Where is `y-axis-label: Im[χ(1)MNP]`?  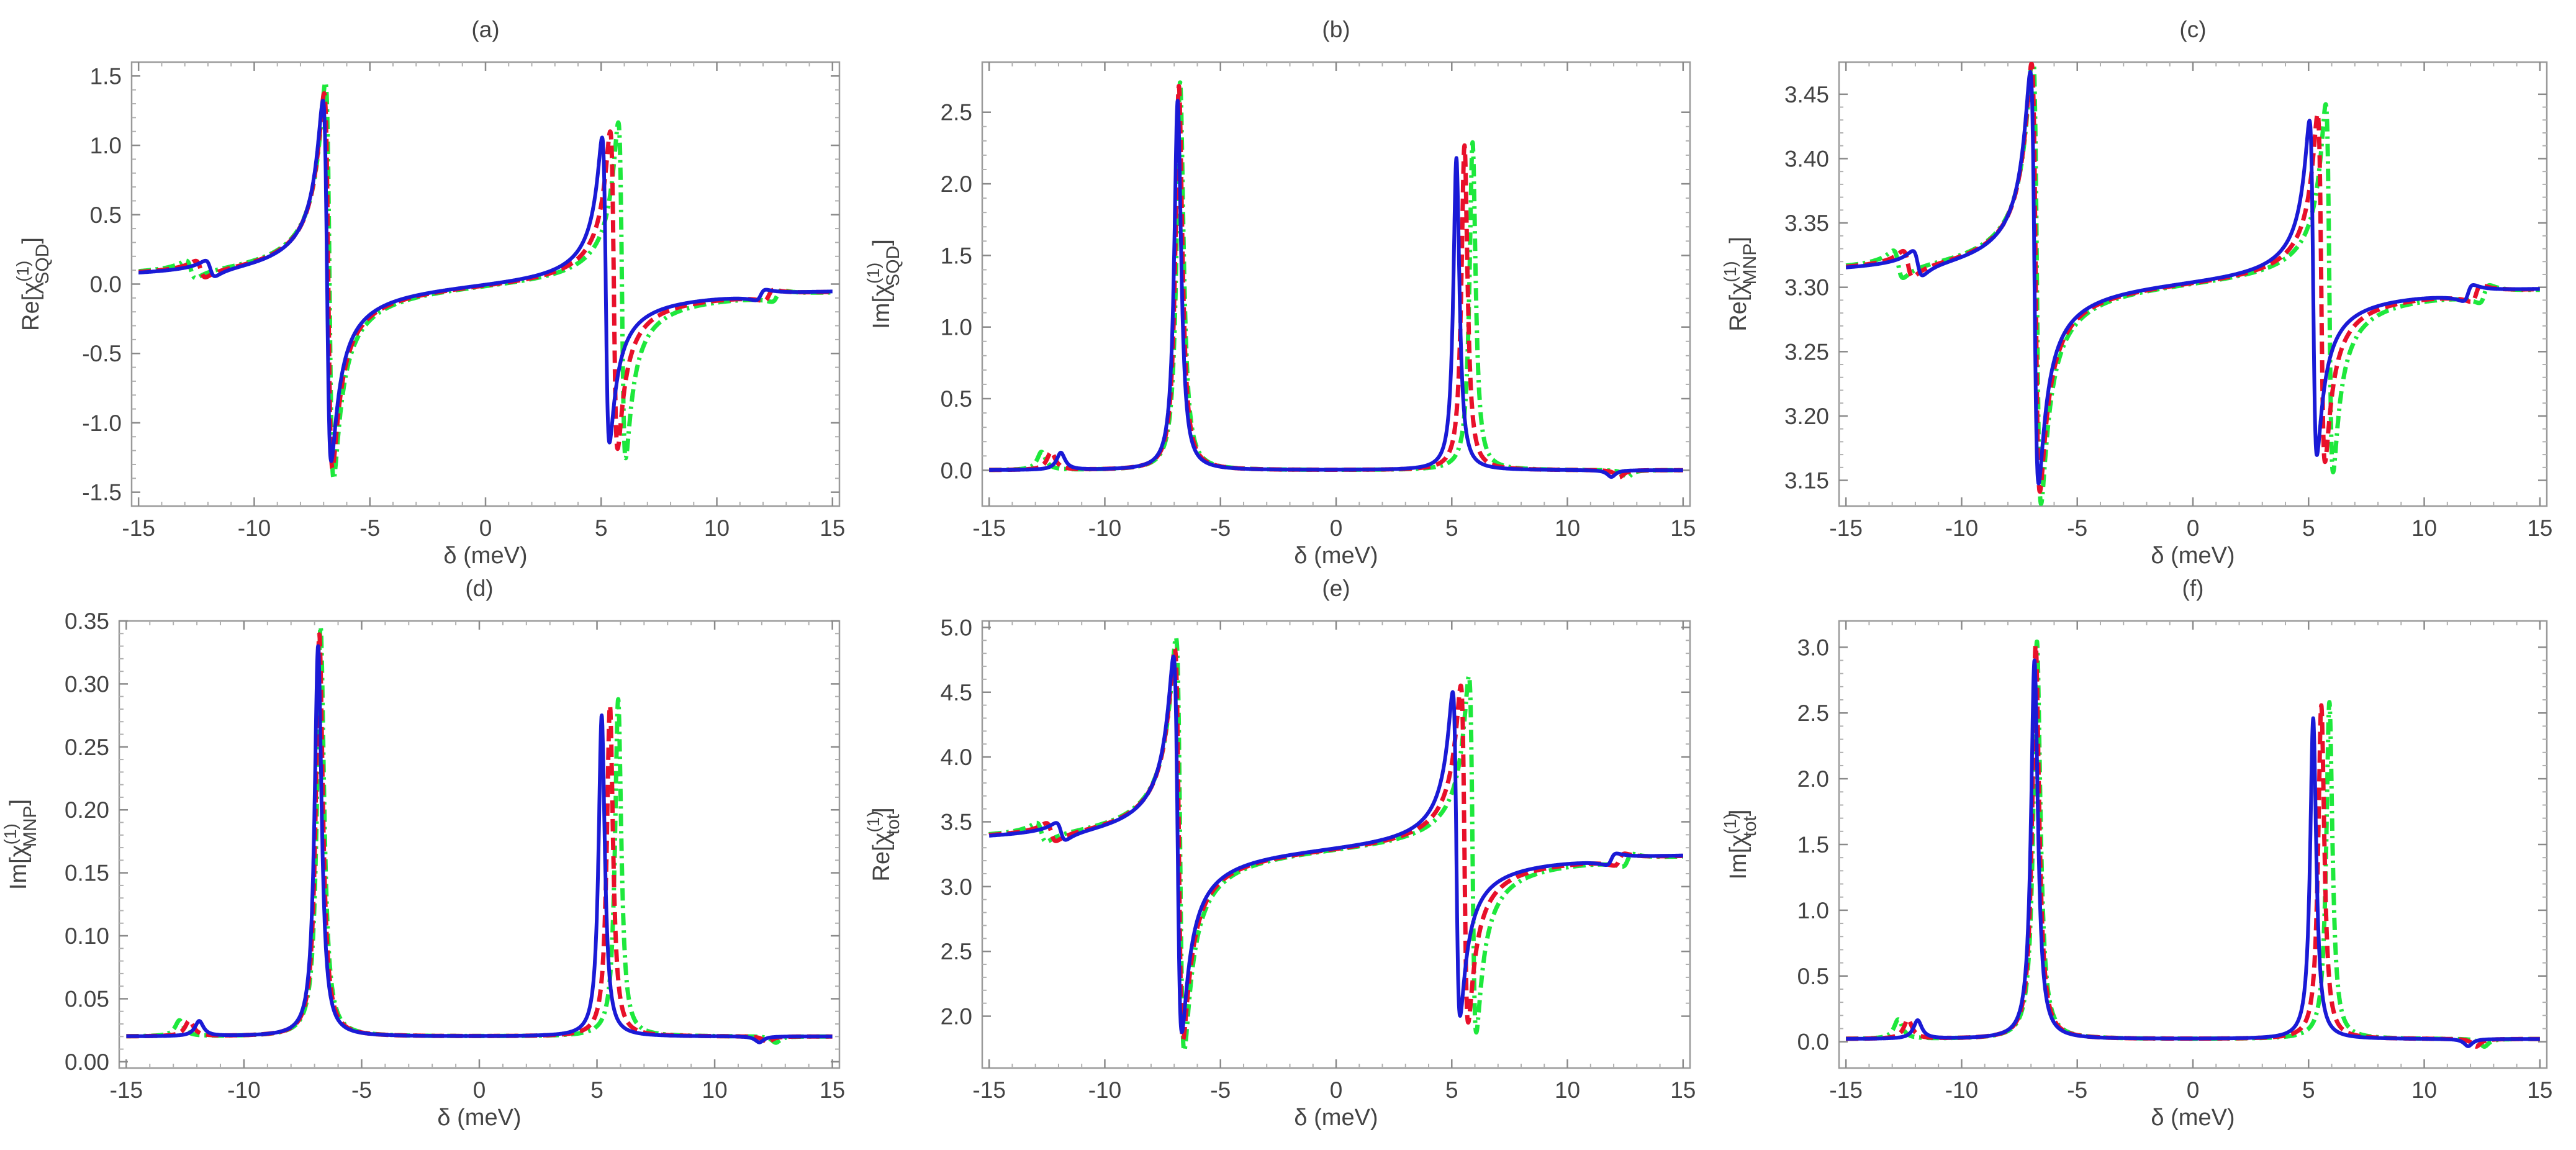 y-axis-label: Im[χ(1)MNP] is located at coordinates (20, 844).